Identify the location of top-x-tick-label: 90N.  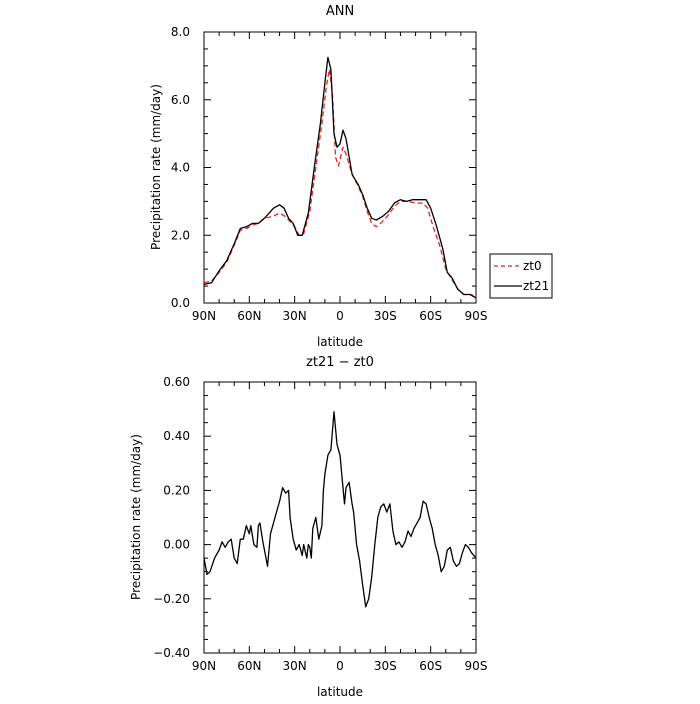
(204, 316).